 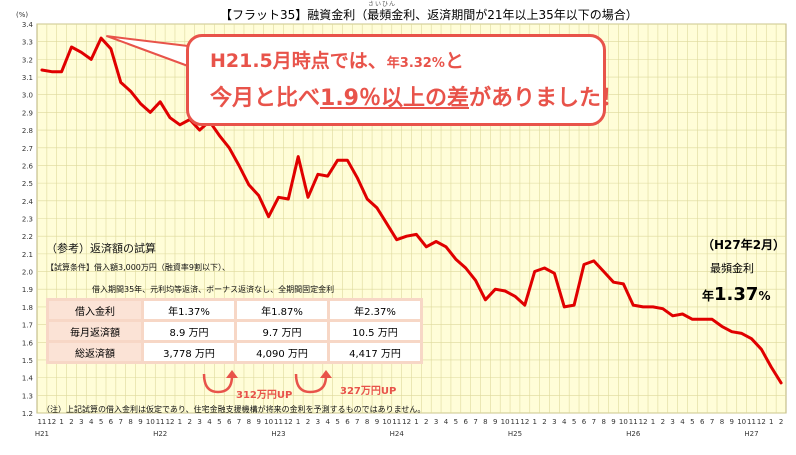 I want to click on table-cell: 年2.37%, so click(x=375, y=310).